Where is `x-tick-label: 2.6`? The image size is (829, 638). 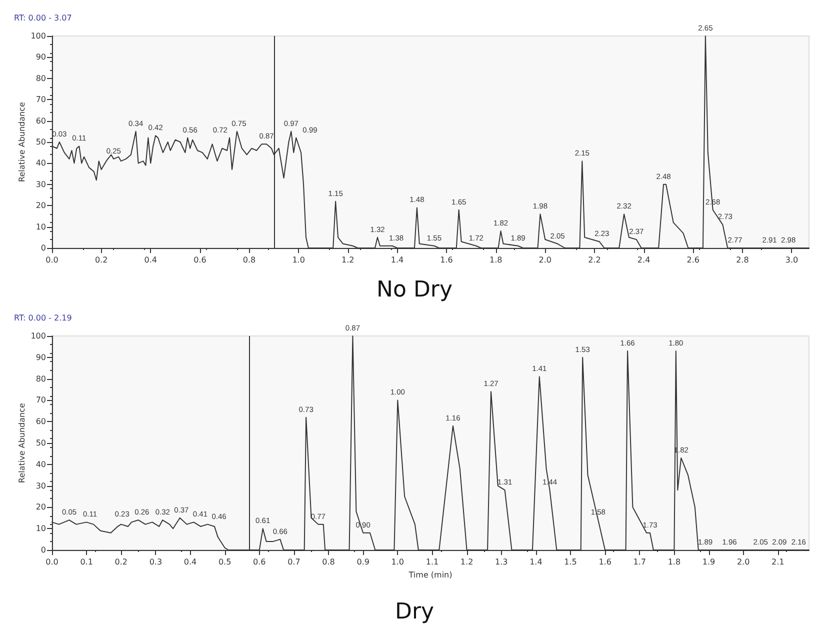 x-tick-label: 2.6 is located at coordinates (693, 260).